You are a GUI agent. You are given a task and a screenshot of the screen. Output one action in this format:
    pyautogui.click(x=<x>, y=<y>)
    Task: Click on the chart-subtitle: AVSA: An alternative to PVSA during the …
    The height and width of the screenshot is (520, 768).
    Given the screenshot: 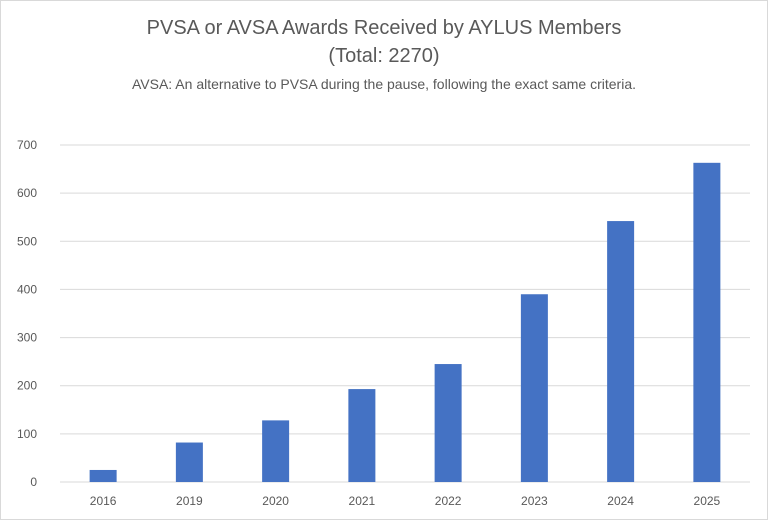 What is the action you would take?
    pyautogui.click(x=384, y=84)
    